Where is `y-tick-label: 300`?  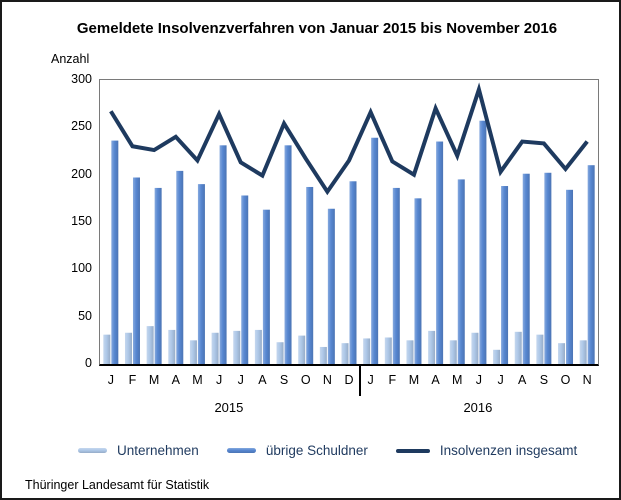
y-tick-label: 300 is located at coordinates (81, 79).